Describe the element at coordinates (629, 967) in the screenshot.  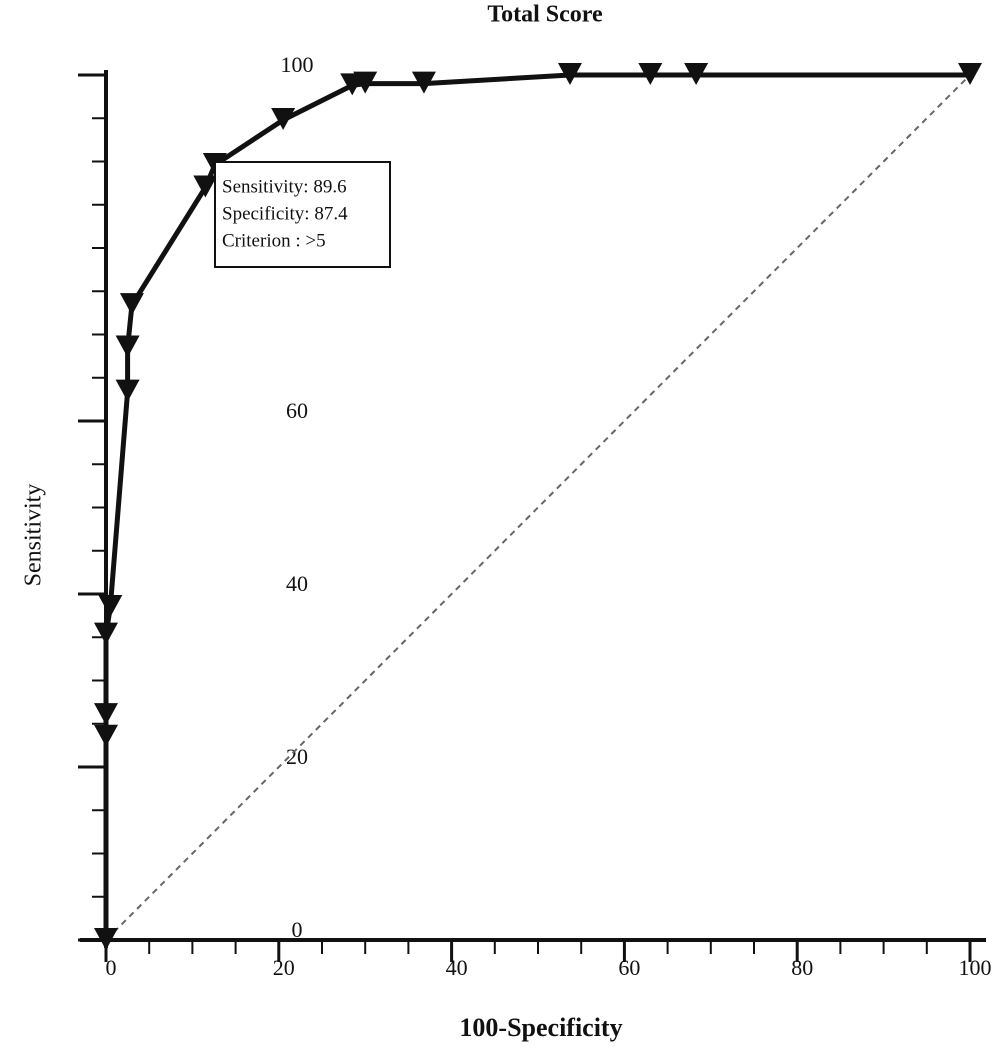
I see `x-tick-label: 60` at that location.